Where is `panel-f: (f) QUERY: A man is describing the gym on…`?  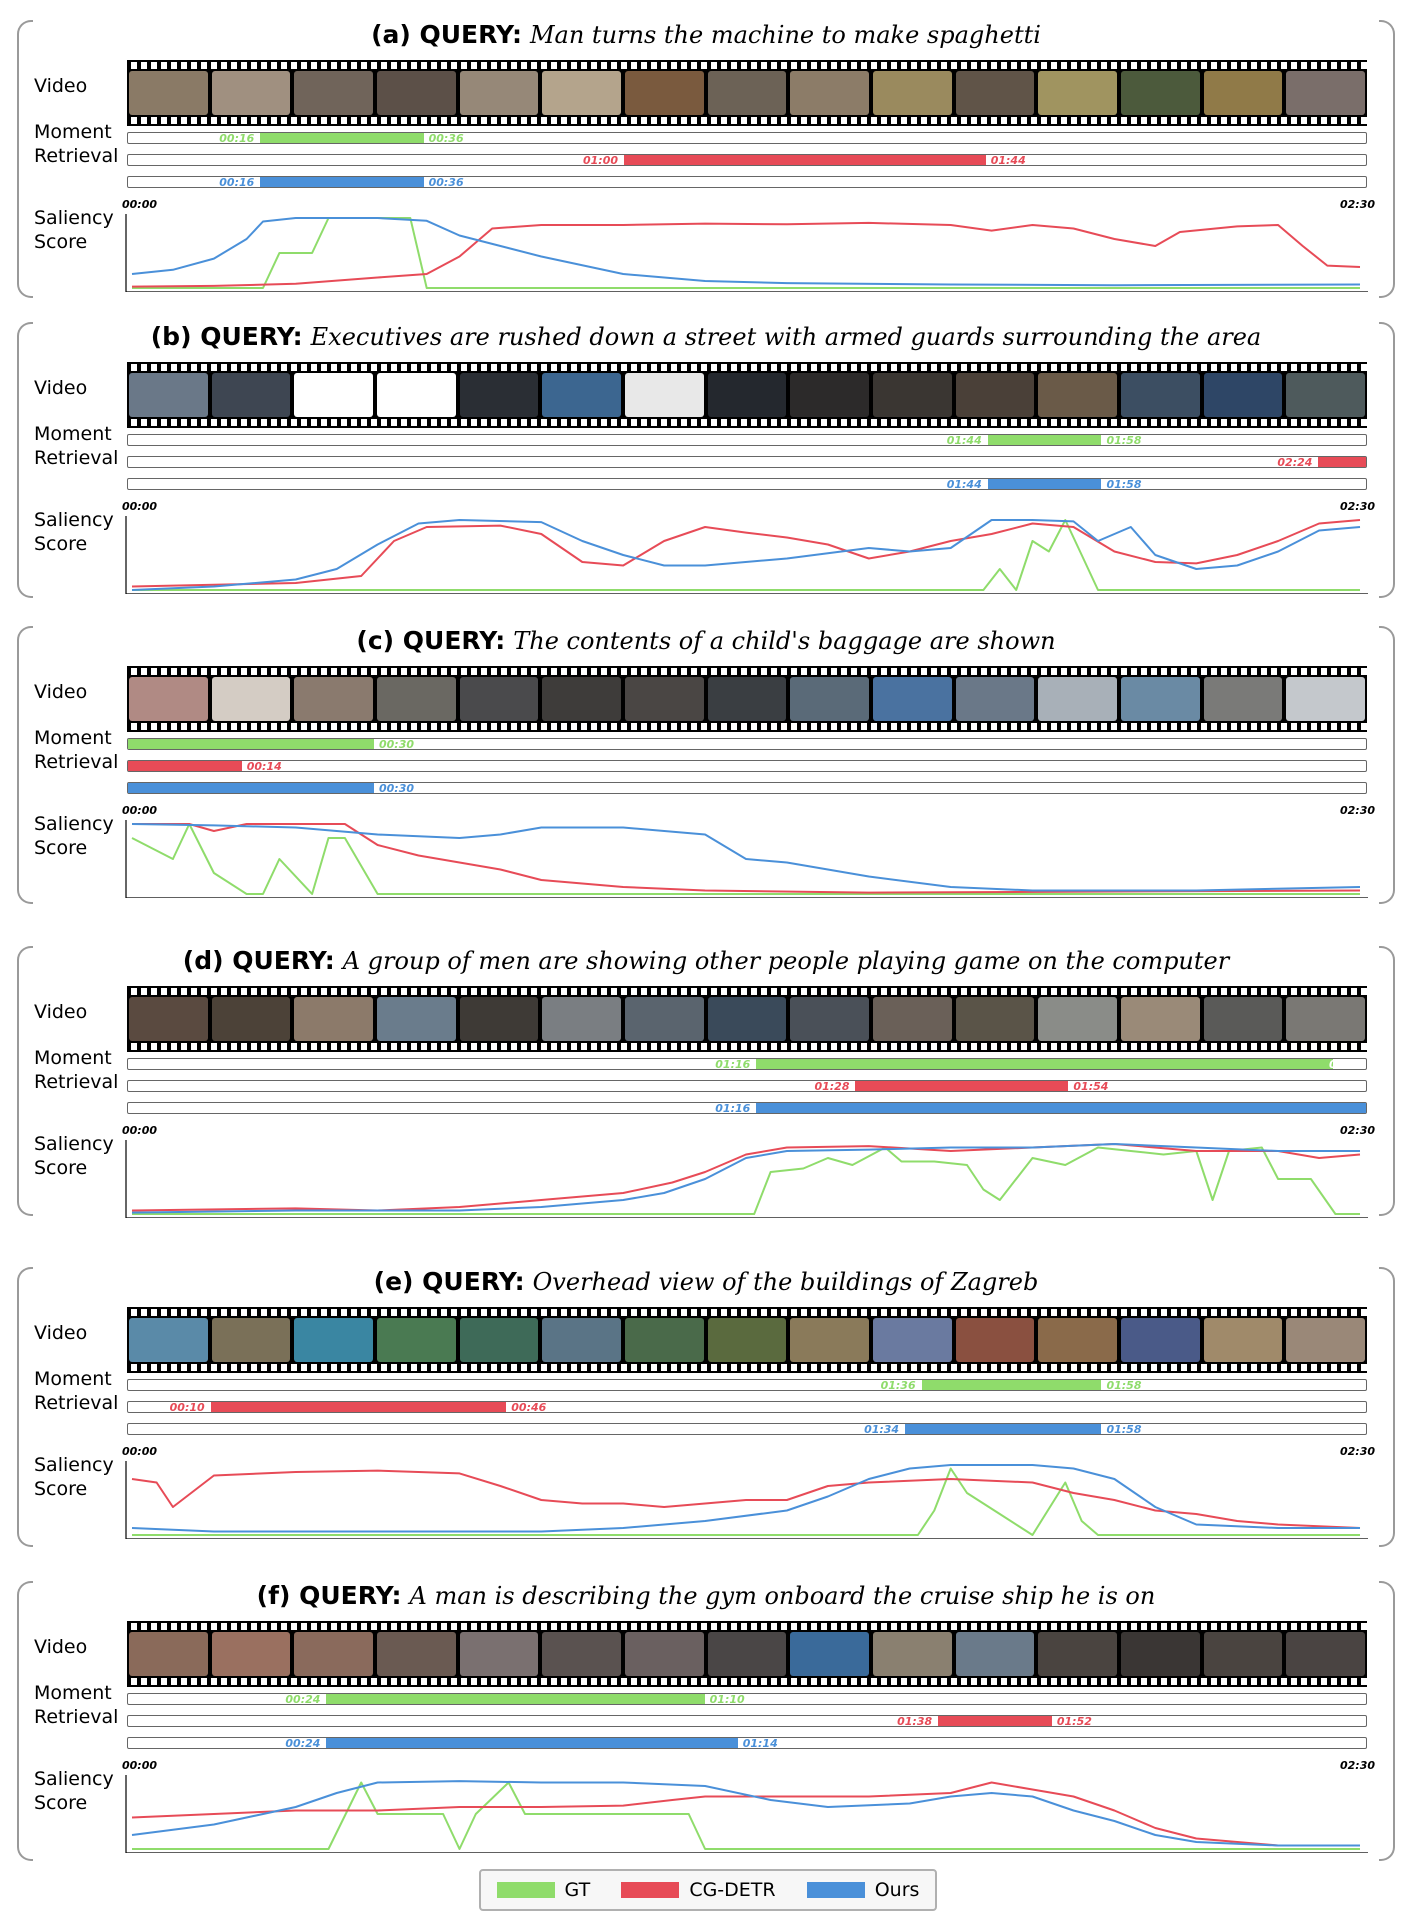
panel-f: (f) QUERY: A man is describing the gym on… is located at coordinates (706, 1721).